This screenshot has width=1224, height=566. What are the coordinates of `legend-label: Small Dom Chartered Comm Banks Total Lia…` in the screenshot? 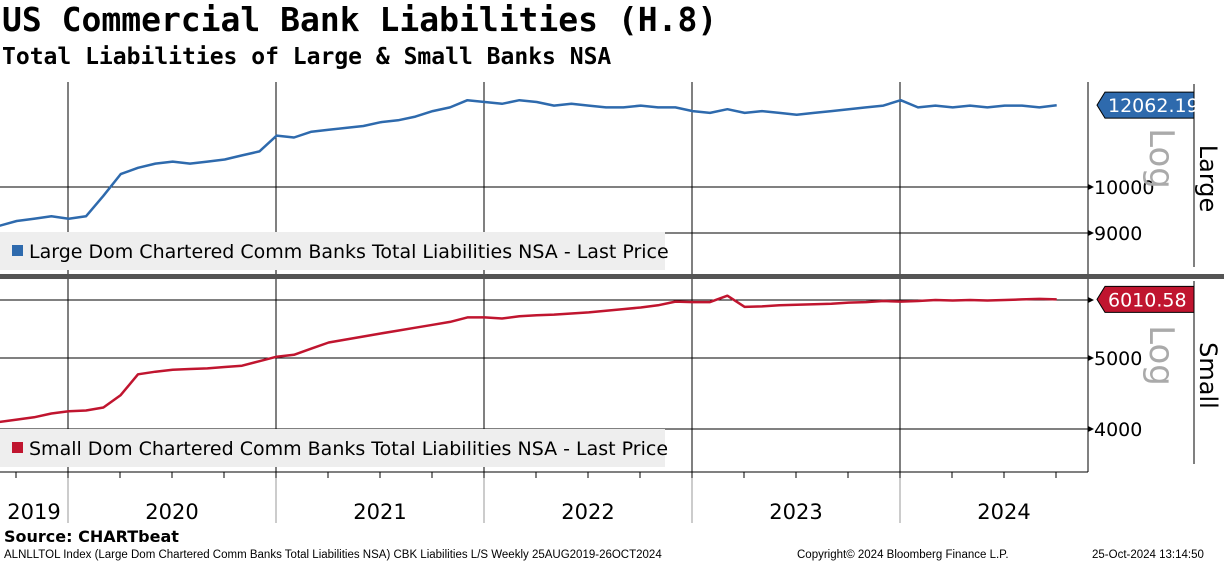 It's located at (348, 449).